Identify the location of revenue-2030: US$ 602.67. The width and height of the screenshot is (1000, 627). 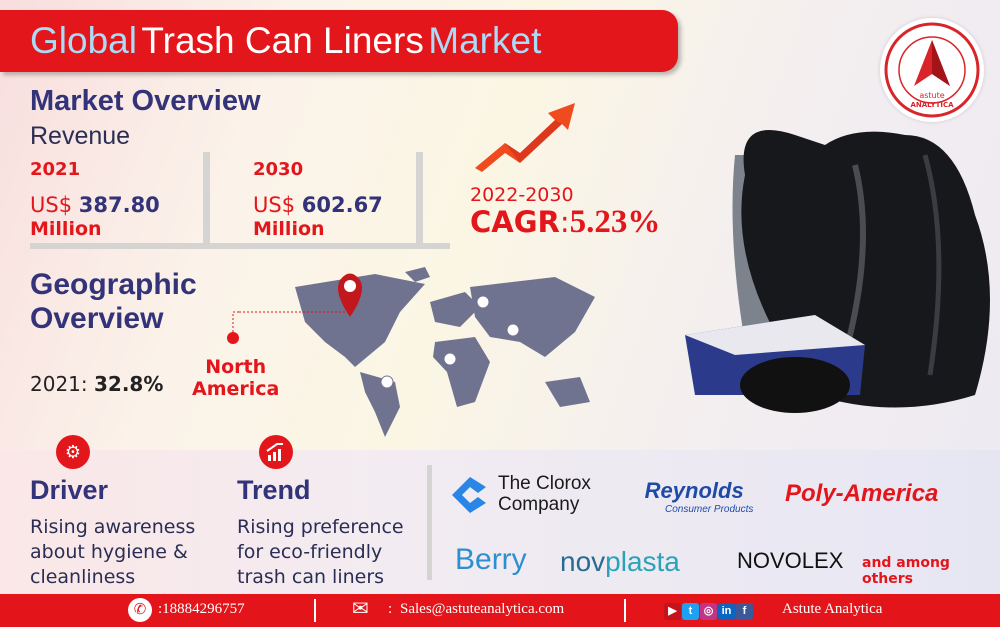
(318, 205).